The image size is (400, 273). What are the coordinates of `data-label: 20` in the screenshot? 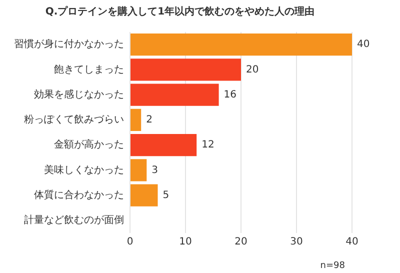 It's located at (252, 70).